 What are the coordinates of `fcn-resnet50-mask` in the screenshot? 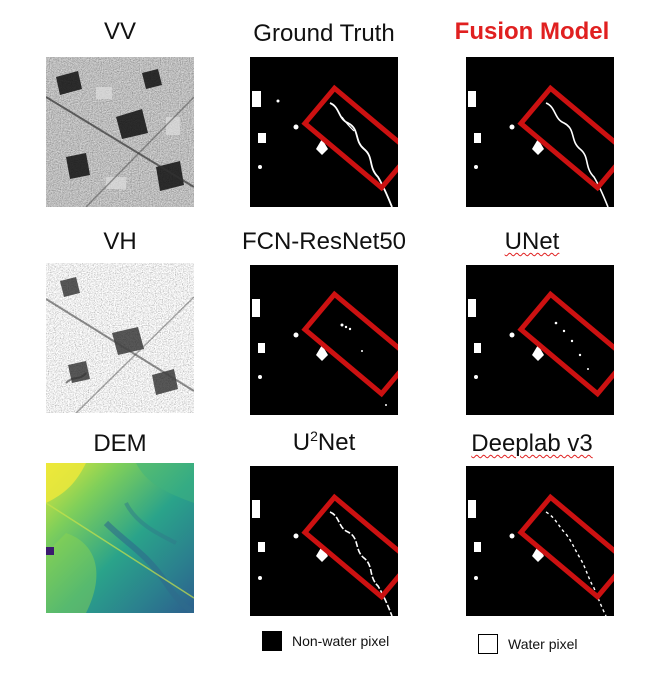 It's located at (324, 340).